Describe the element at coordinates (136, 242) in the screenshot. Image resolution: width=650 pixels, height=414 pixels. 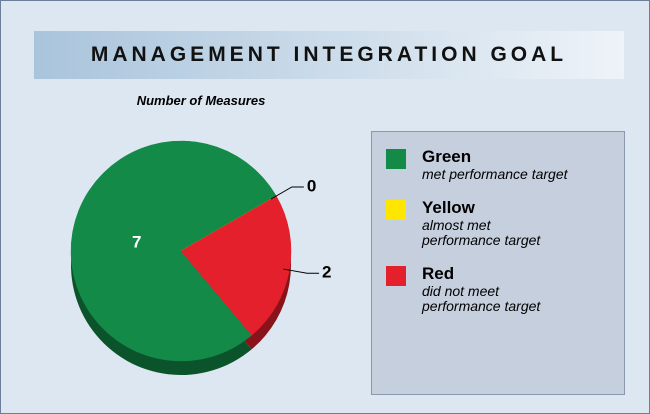
I see `value-label: 7` at that location.